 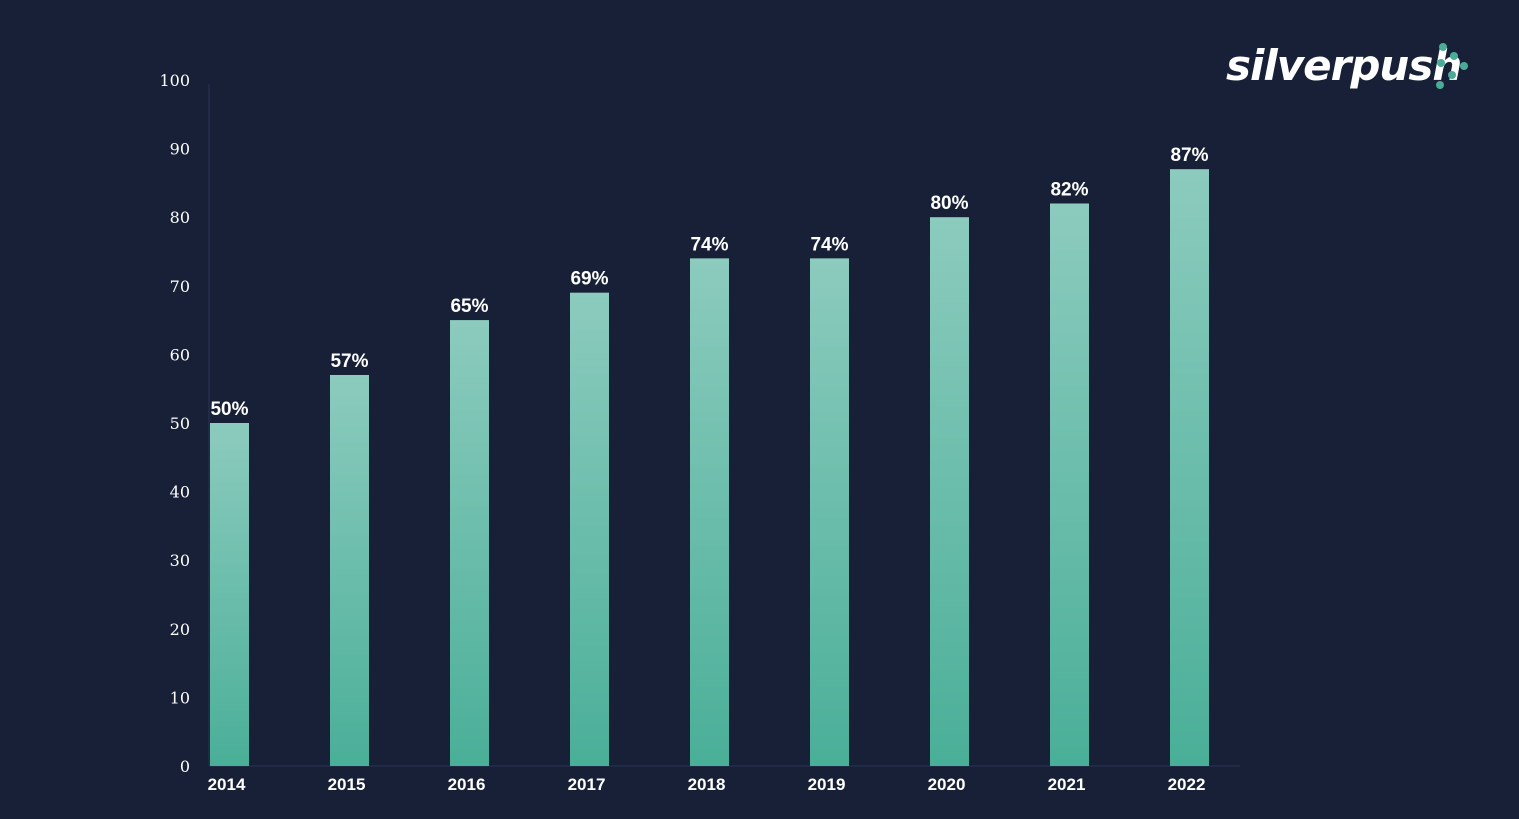 I want to click on y-tick-label: 70, so click(x=180, y=286).